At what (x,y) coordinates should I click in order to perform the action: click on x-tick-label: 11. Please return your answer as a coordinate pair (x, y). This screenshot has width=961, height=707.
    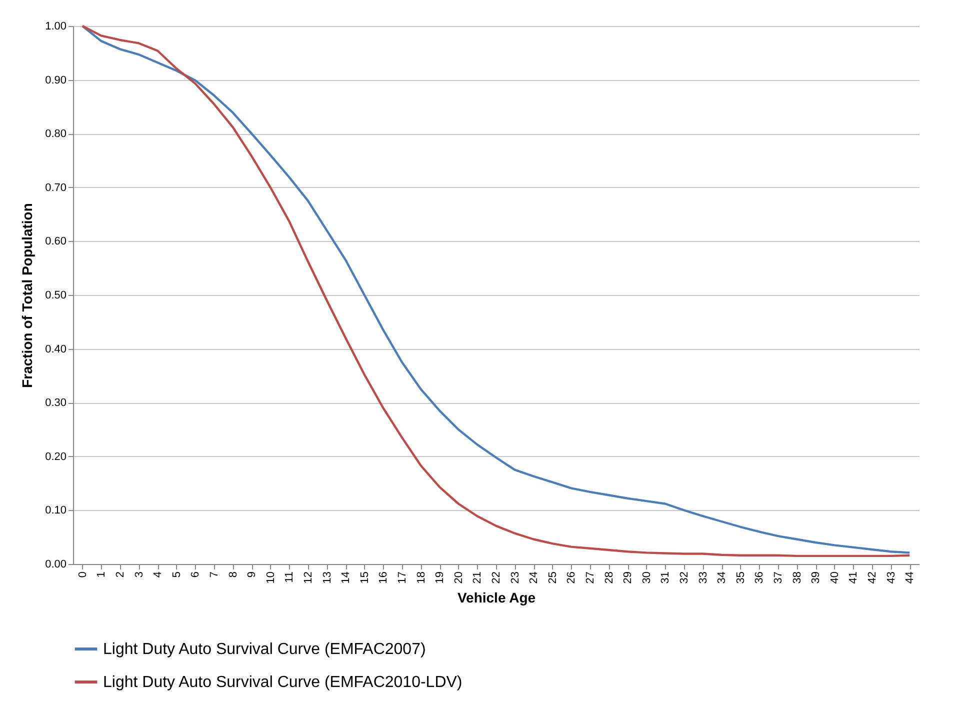
    Looking at the image, I should click on (290, 577).